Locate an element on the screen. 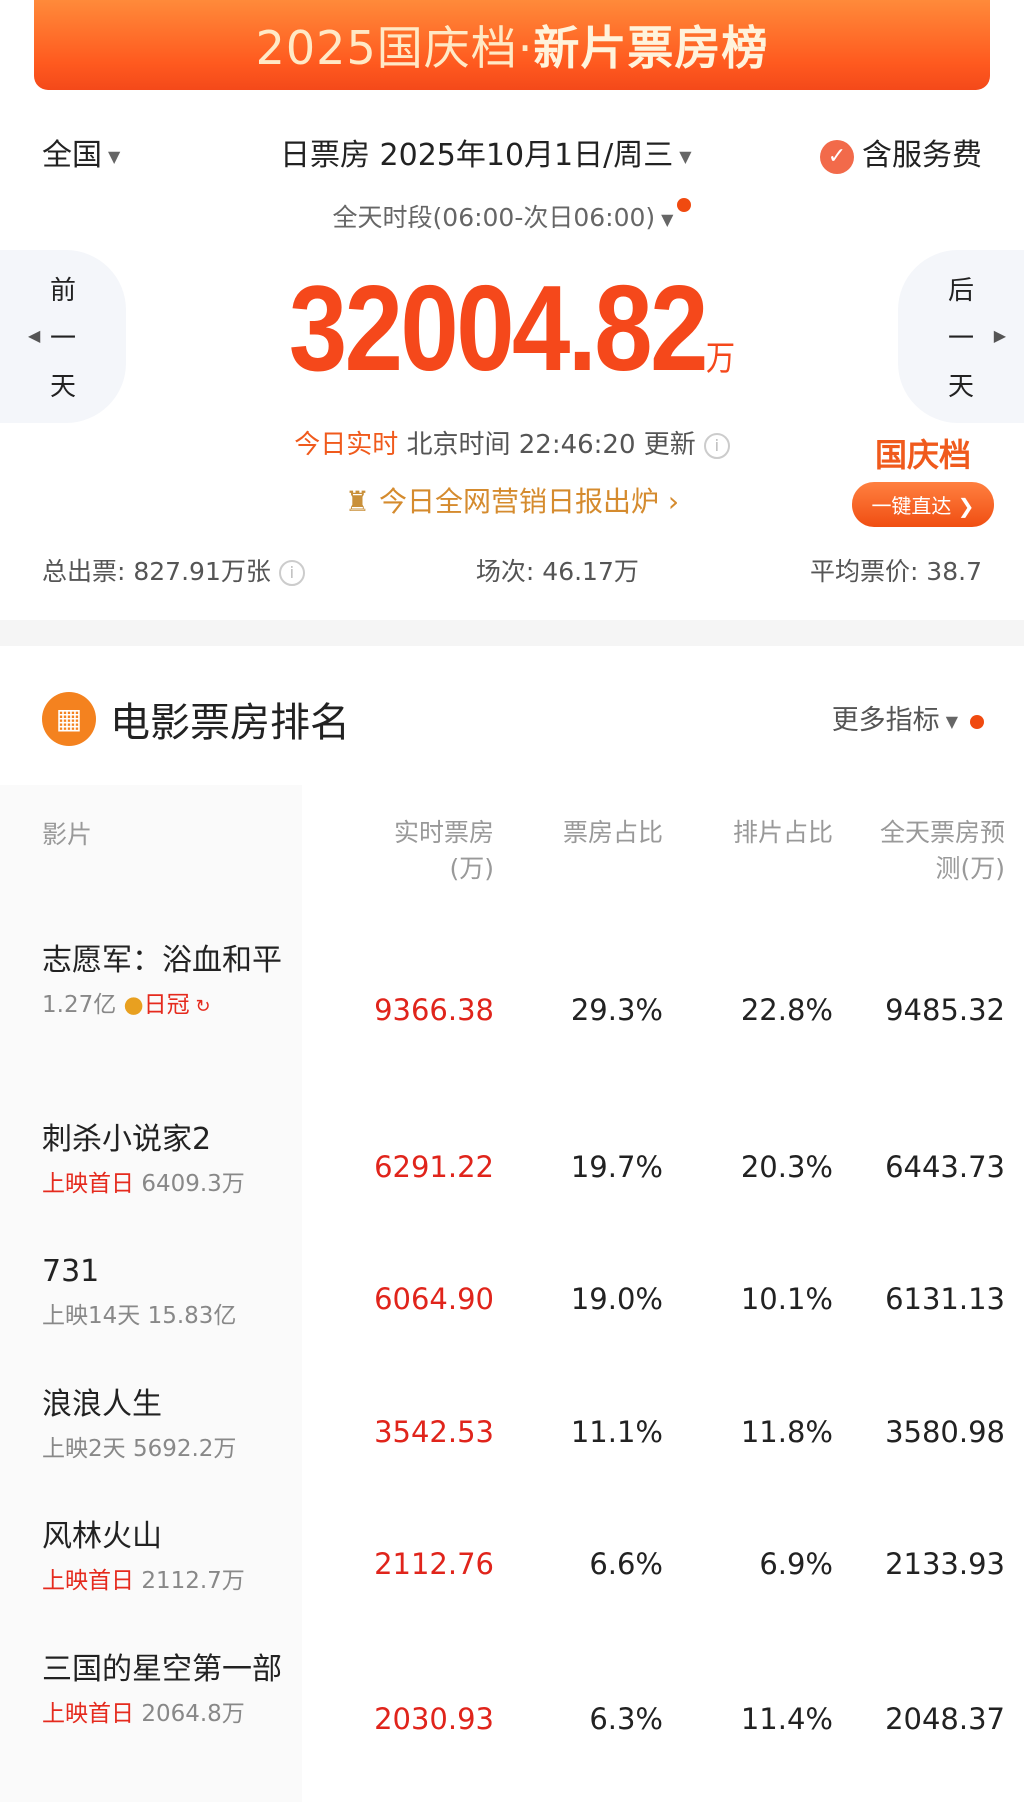 This screenshot has width=1024, height=1802. film-name: 浪浪人生 上映2天 5692.2万 is located at coordinates (167, 1427).